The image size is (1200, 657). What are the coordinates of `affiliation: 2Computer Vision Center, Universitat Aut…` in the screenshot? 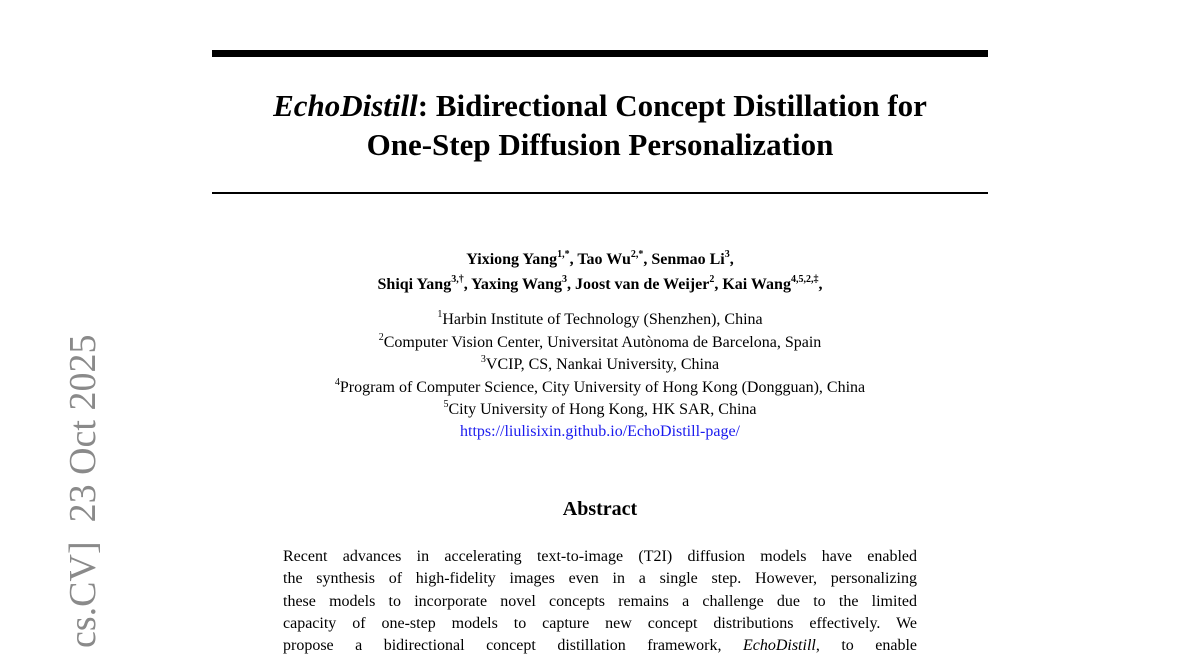 It's located at (600, 343).